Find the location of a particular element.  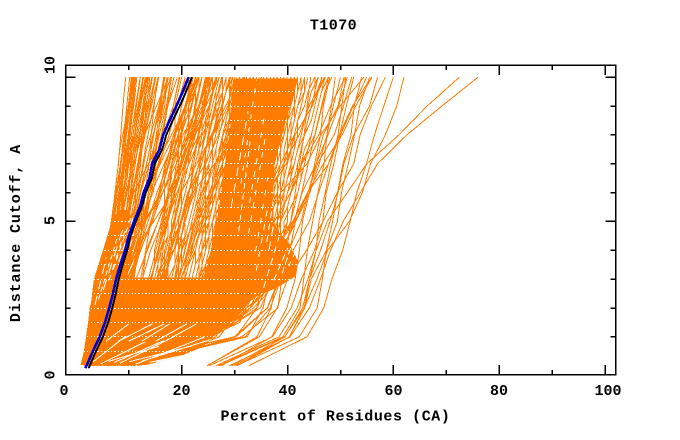

svg-text: 20 is located at coordinates (181, 391).